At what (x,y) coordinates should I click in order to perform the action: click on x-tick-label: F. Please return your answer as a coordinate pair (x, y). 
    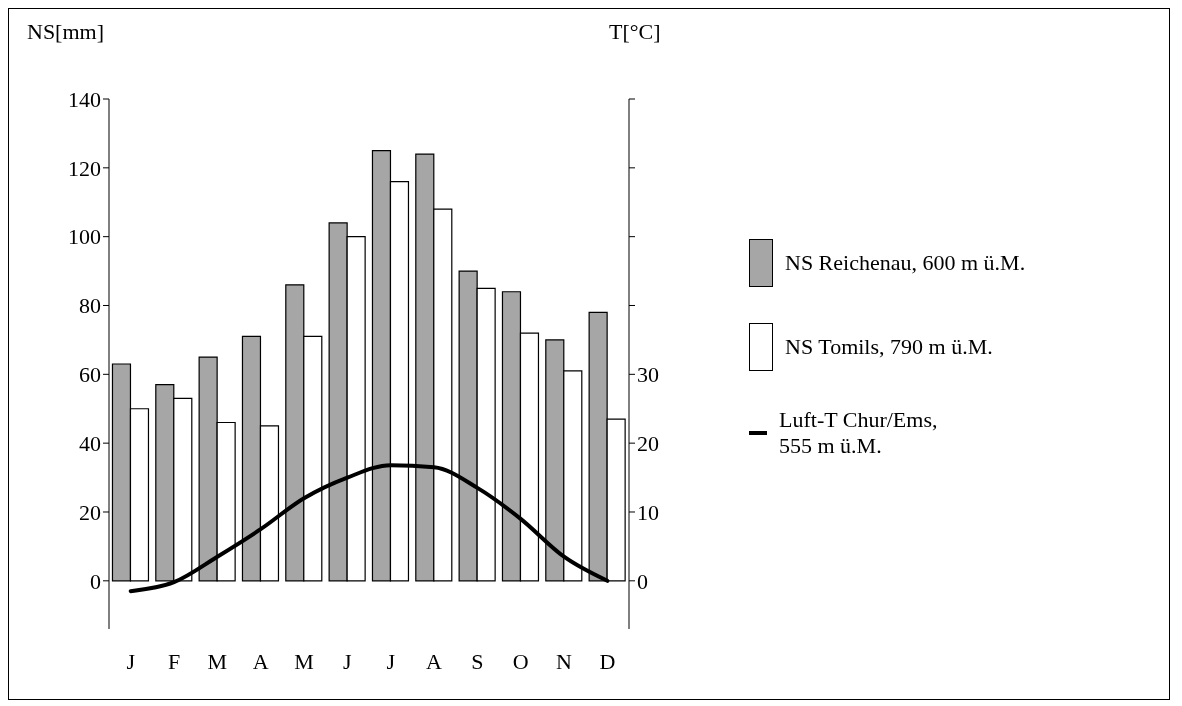
    Looking at the image, I should click on (174, 661).